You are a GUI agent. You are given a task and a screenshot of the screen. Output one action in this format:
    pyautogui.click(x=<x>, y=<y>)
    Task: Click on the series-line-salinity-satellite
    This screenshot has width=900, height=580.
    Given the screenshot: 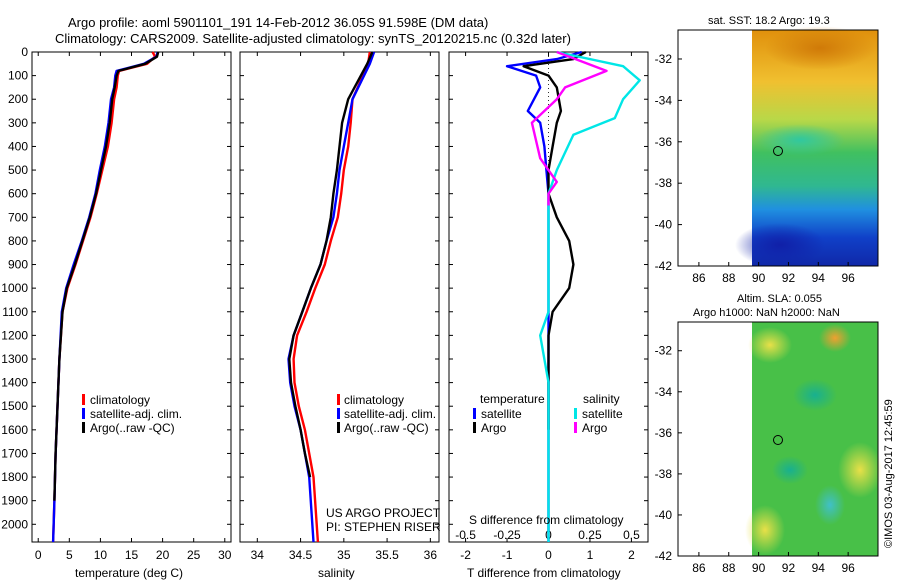 What is the action you would take?
    pyautogui.click(x=590, y=296)
    